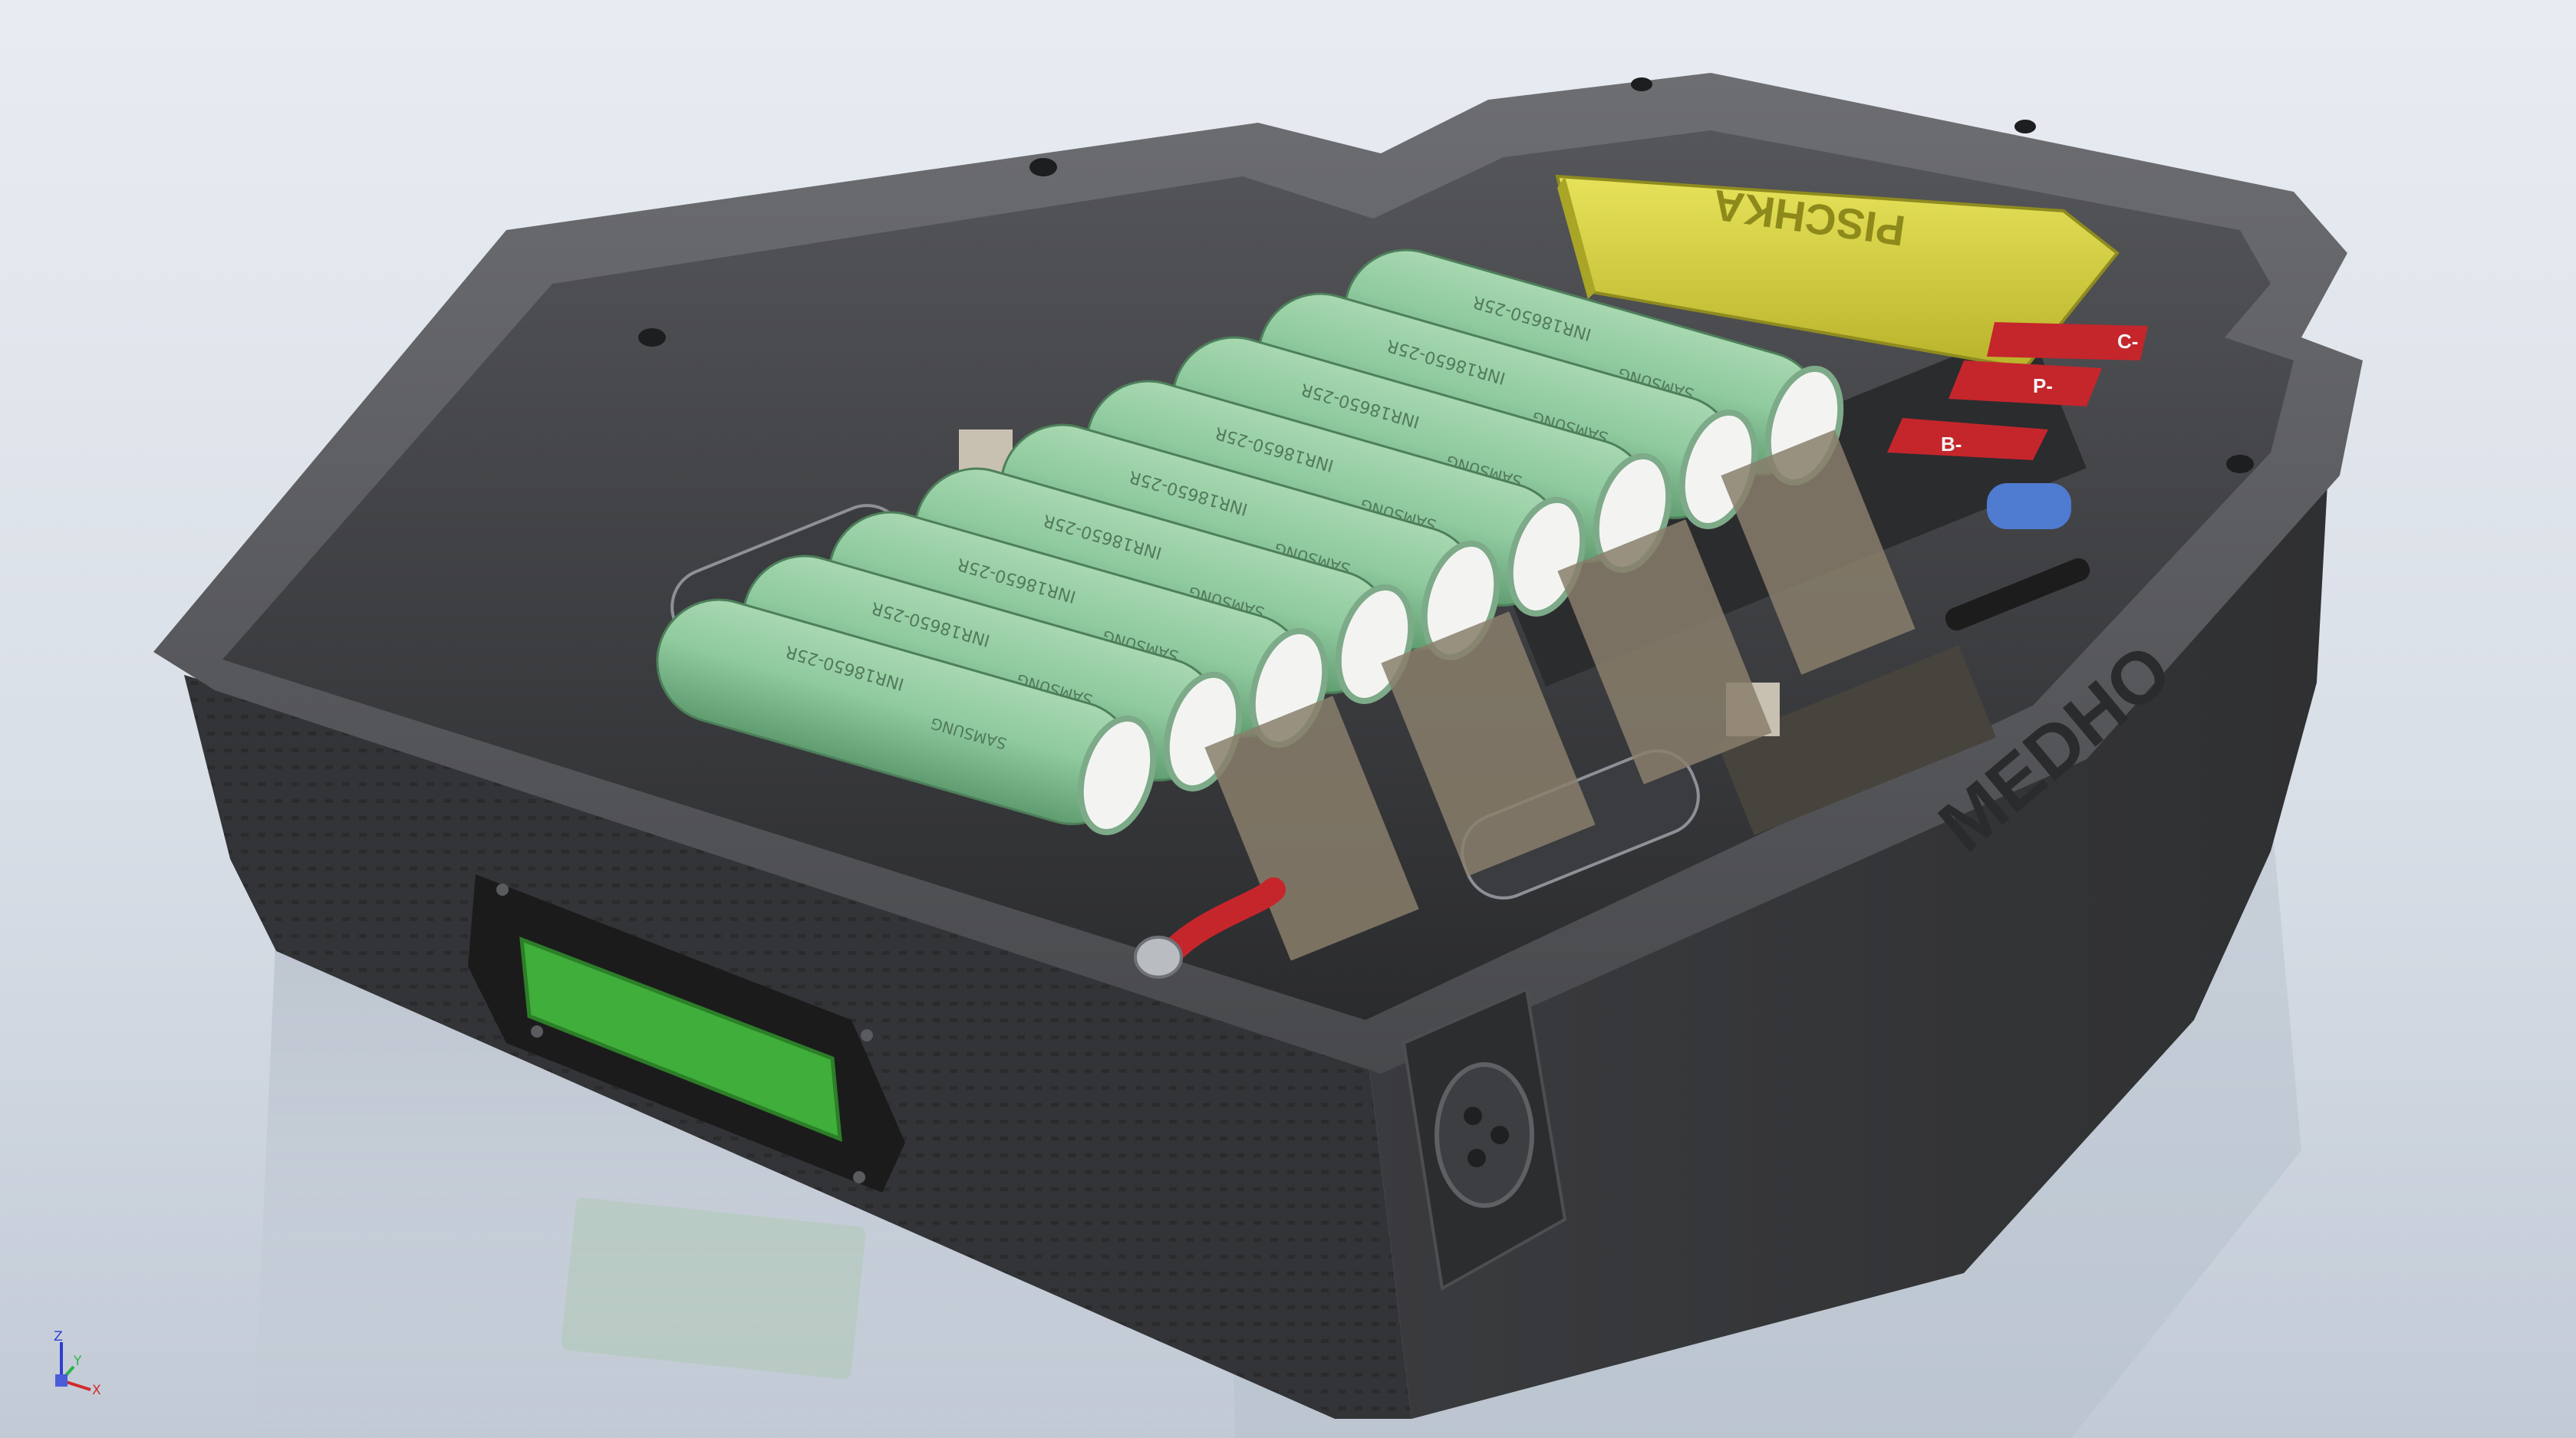 The image size is (2576, 1438). I want to click on cell-holders, so click(1560, 695).